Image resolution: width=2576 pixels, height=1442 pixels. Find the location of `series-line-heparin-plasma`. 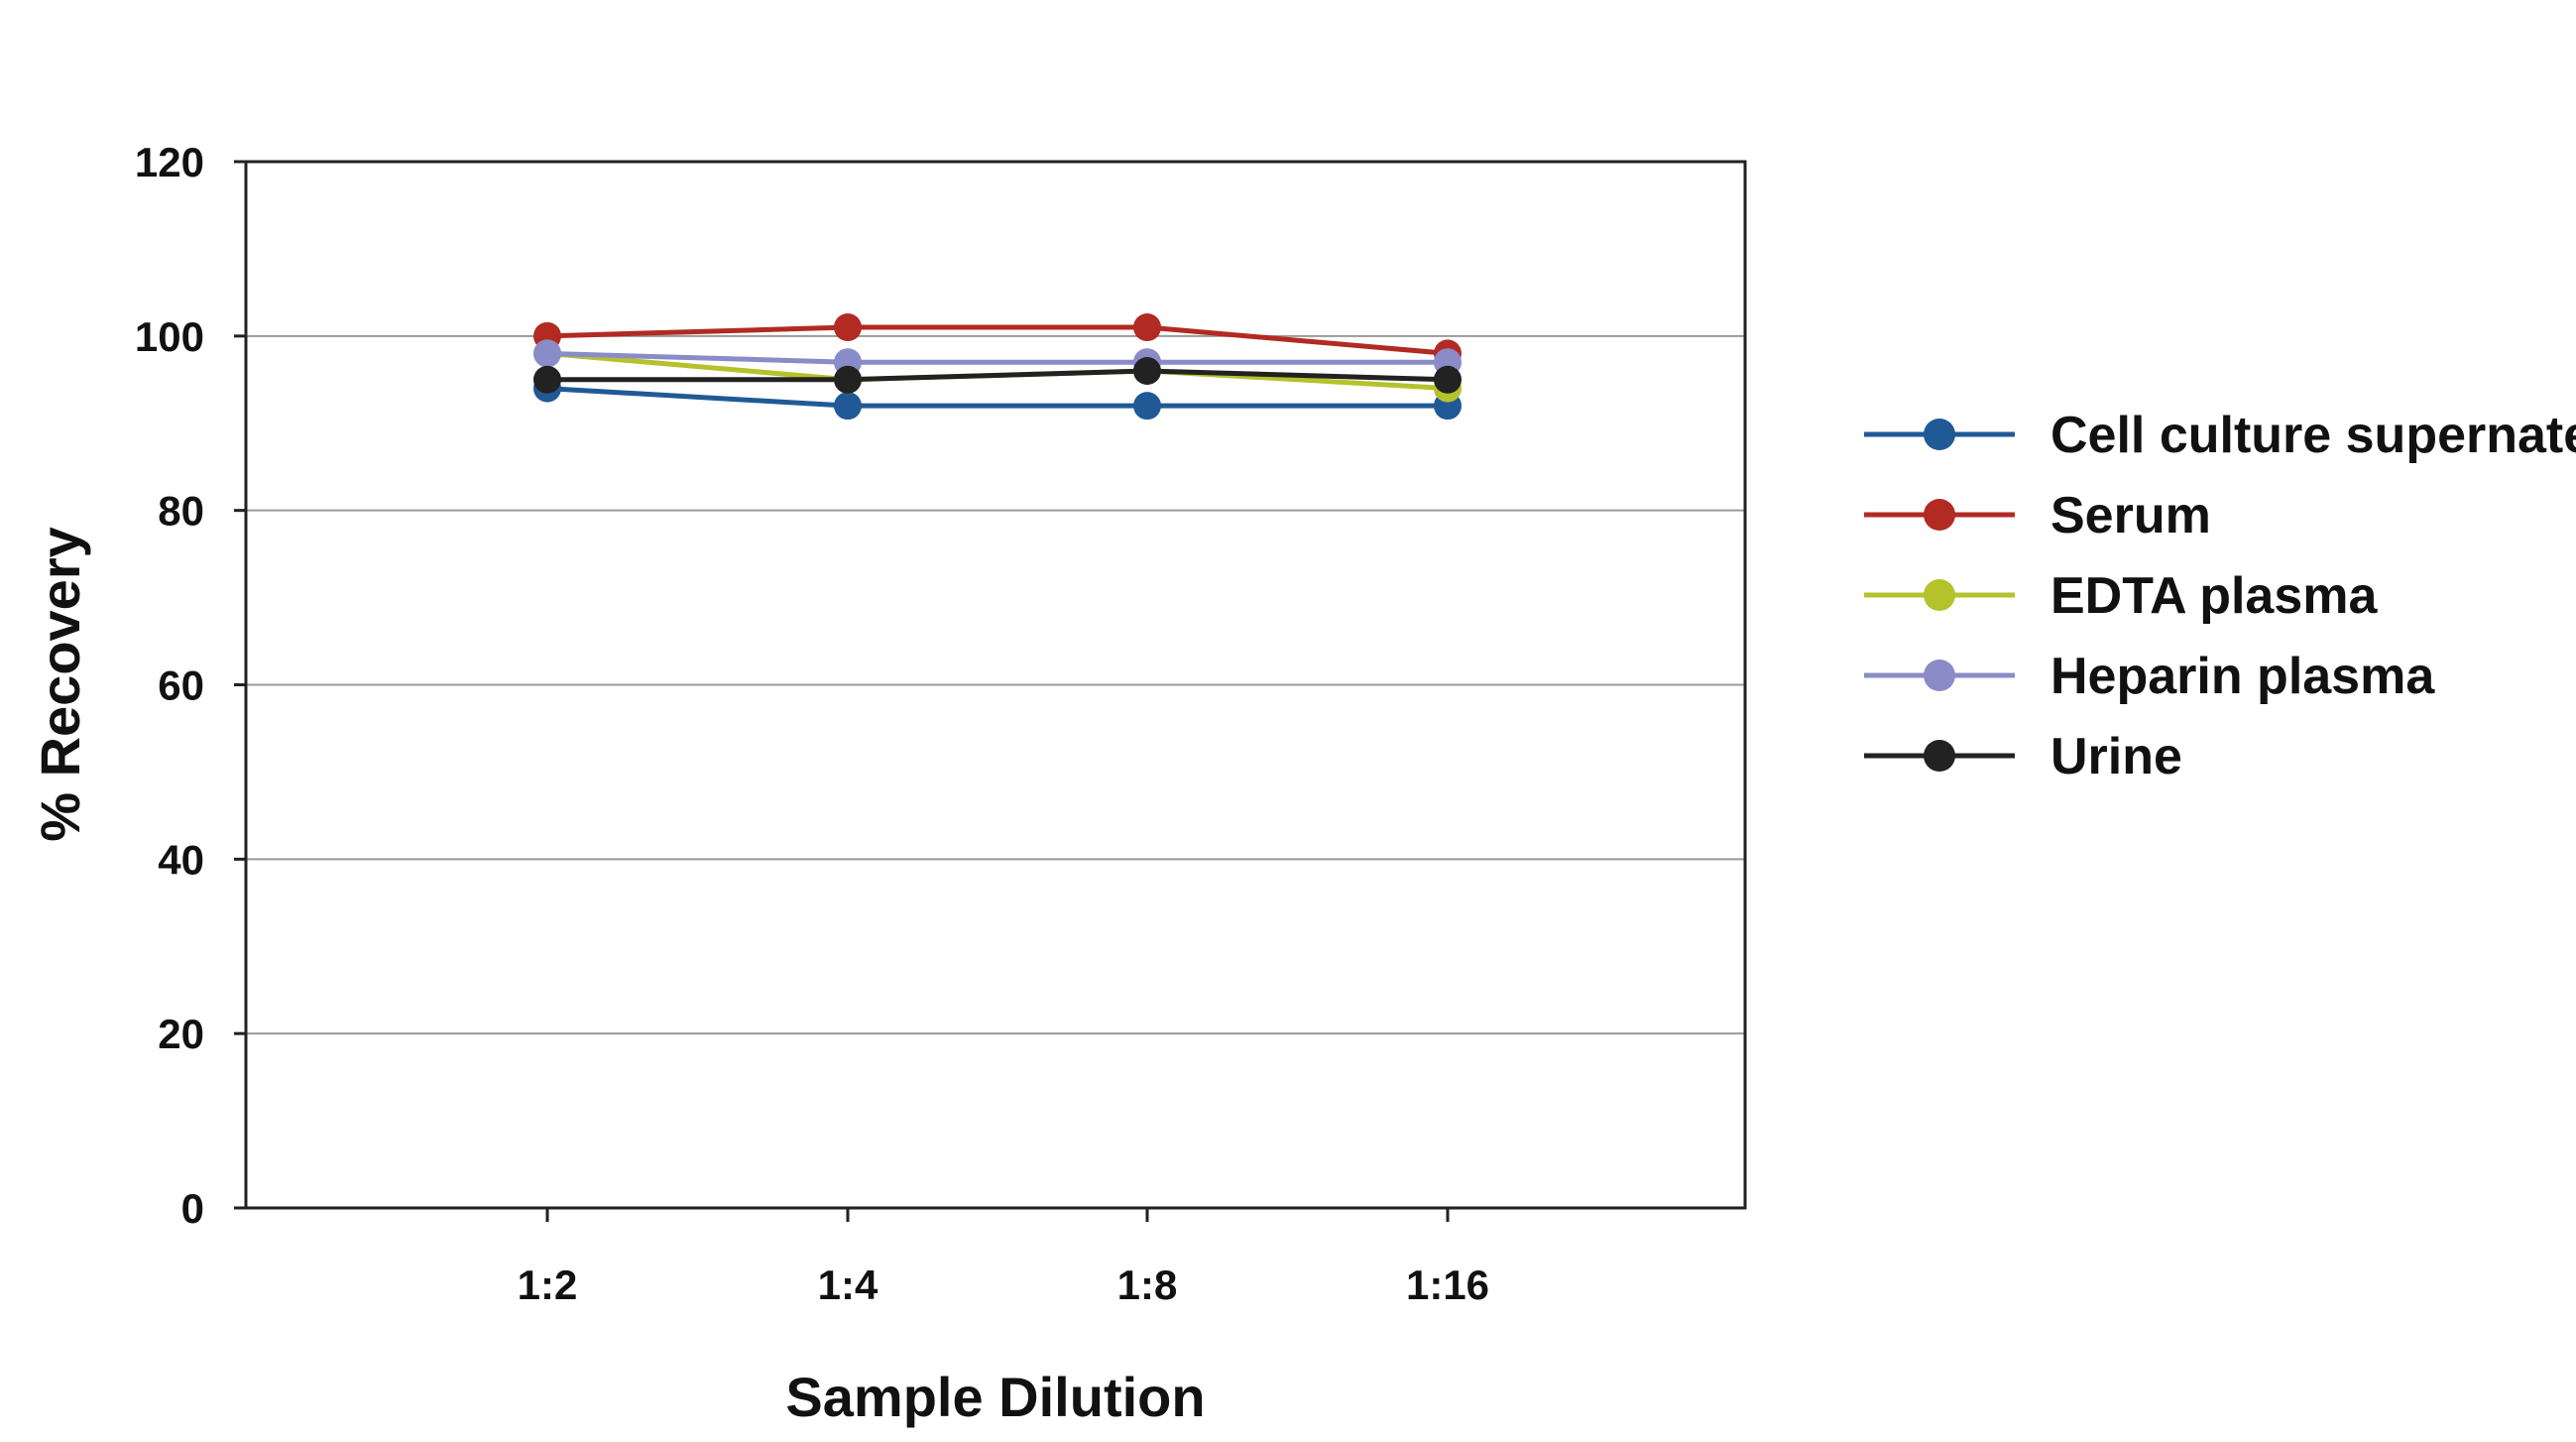

series-line-heparin-plasma is located at coordinates (997, 357).